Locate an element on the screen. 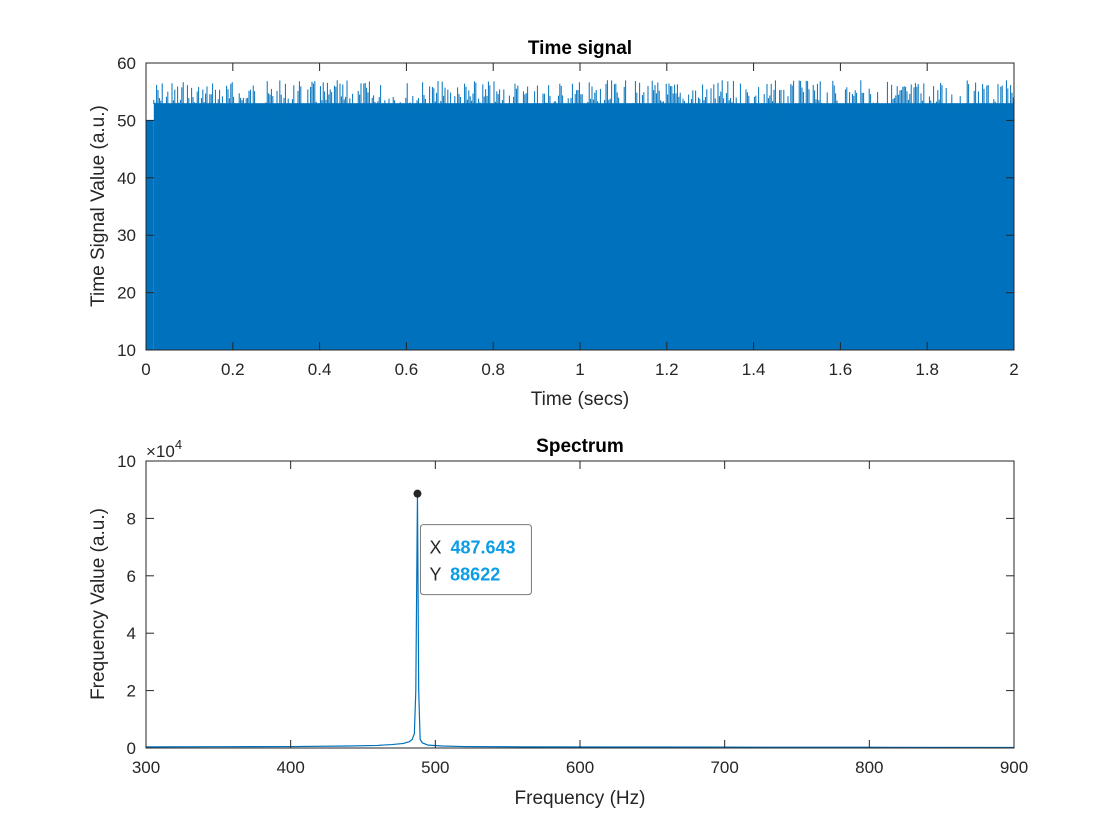 The height and width of the screenshot is (840, 1120). spectrum-x-tick-label: 900 is located at coordinates (1014, 767).